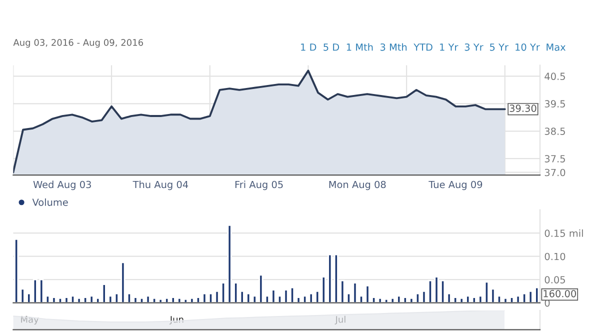  What do you see at coordinates (474, 47) in the screenshot?
I see `text: 3 Yr` at bounding box center [474, 47].